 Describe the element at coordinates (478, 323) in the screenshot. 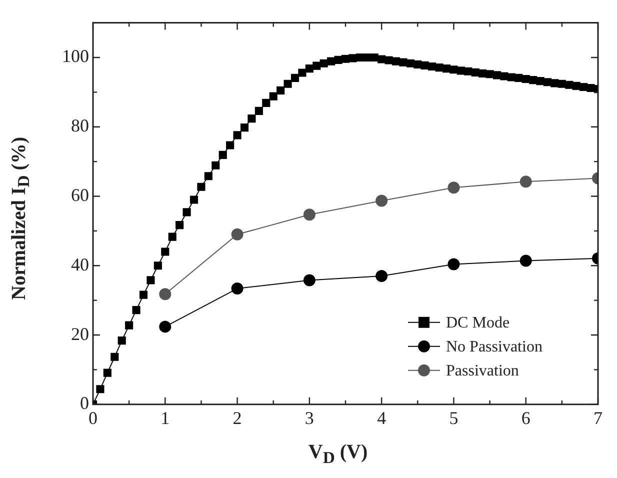

I see `legend-label: DC Mode` at that location.